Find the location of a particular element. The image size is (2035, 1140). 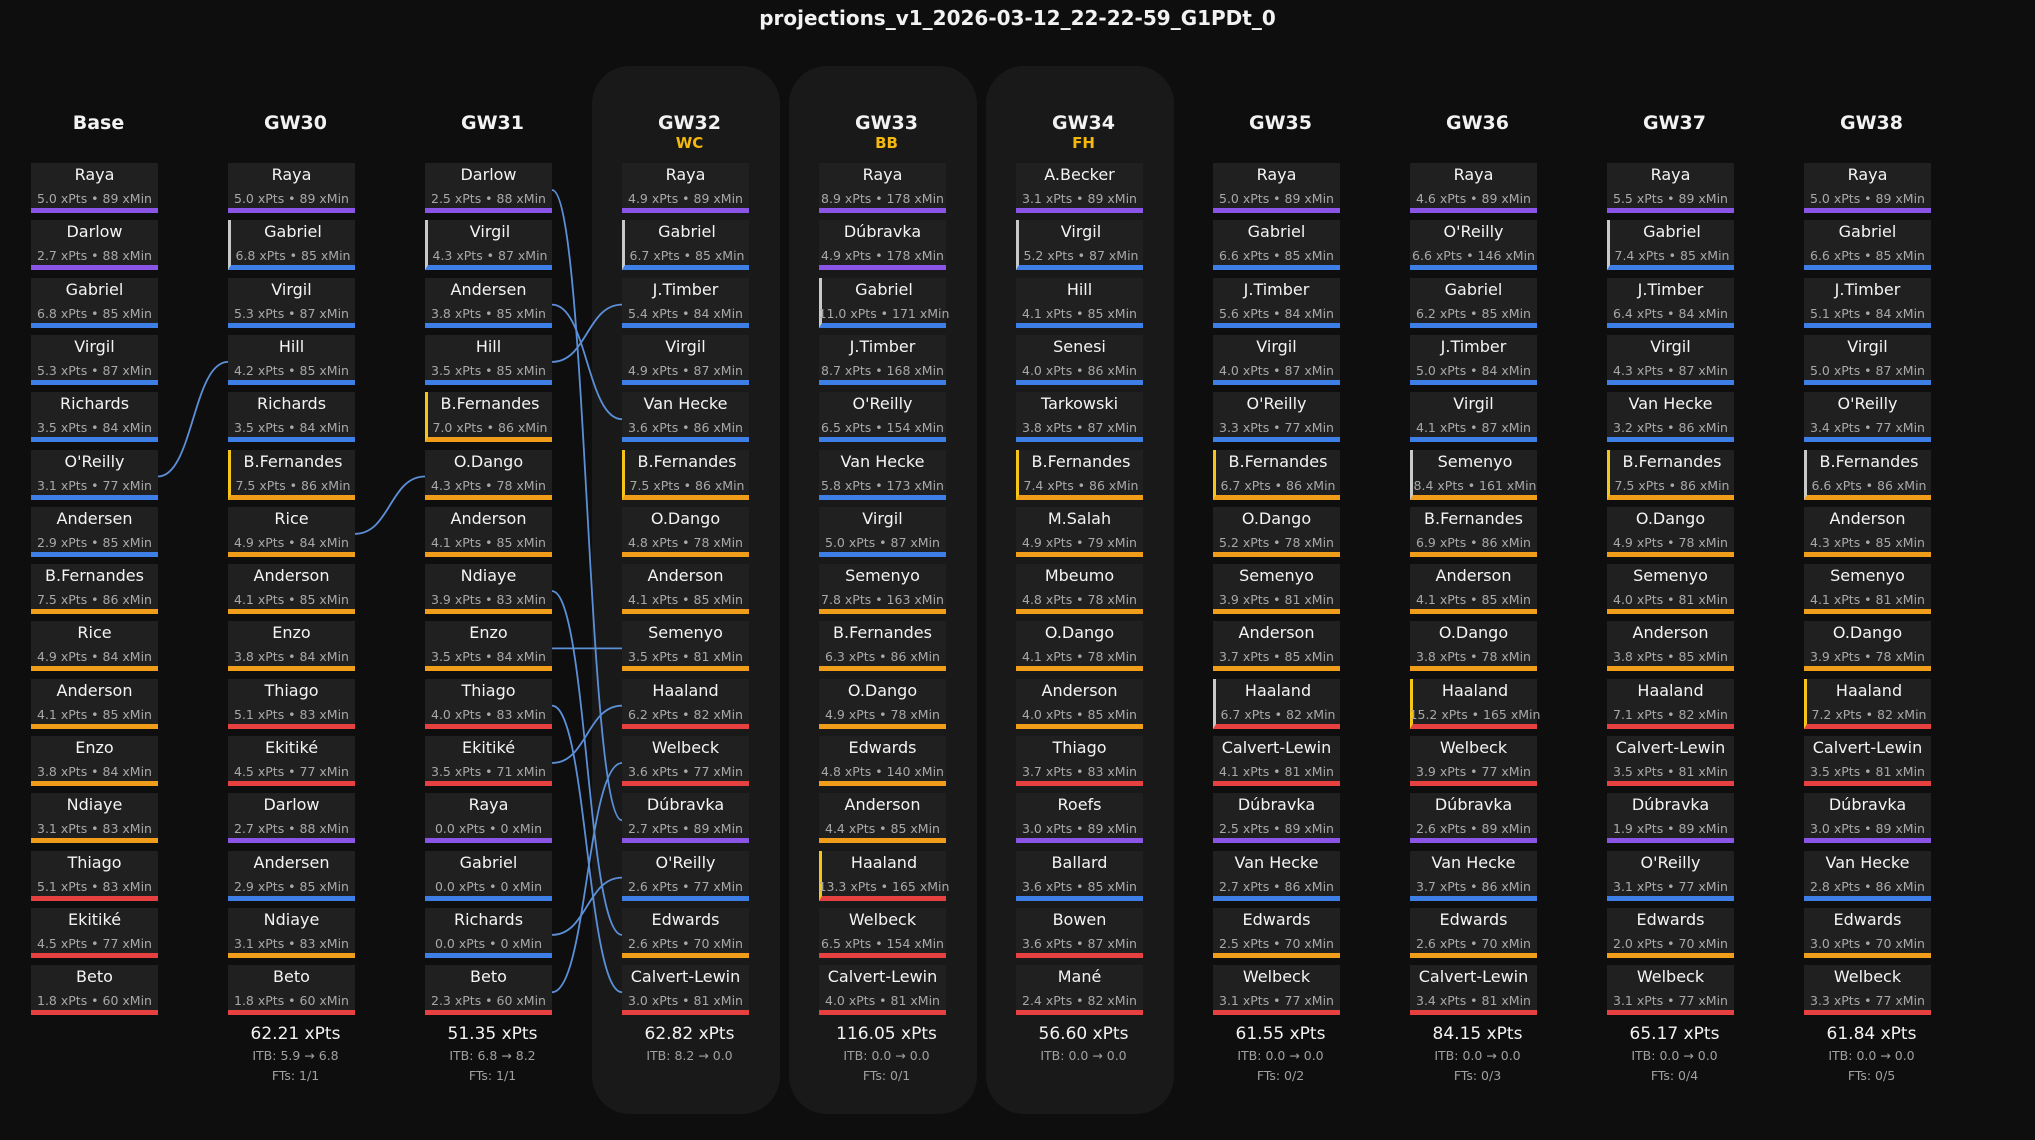

player-card: B.Fernandes 6.7 xPts • 86 xMin is located at coordinates (1276, 474).